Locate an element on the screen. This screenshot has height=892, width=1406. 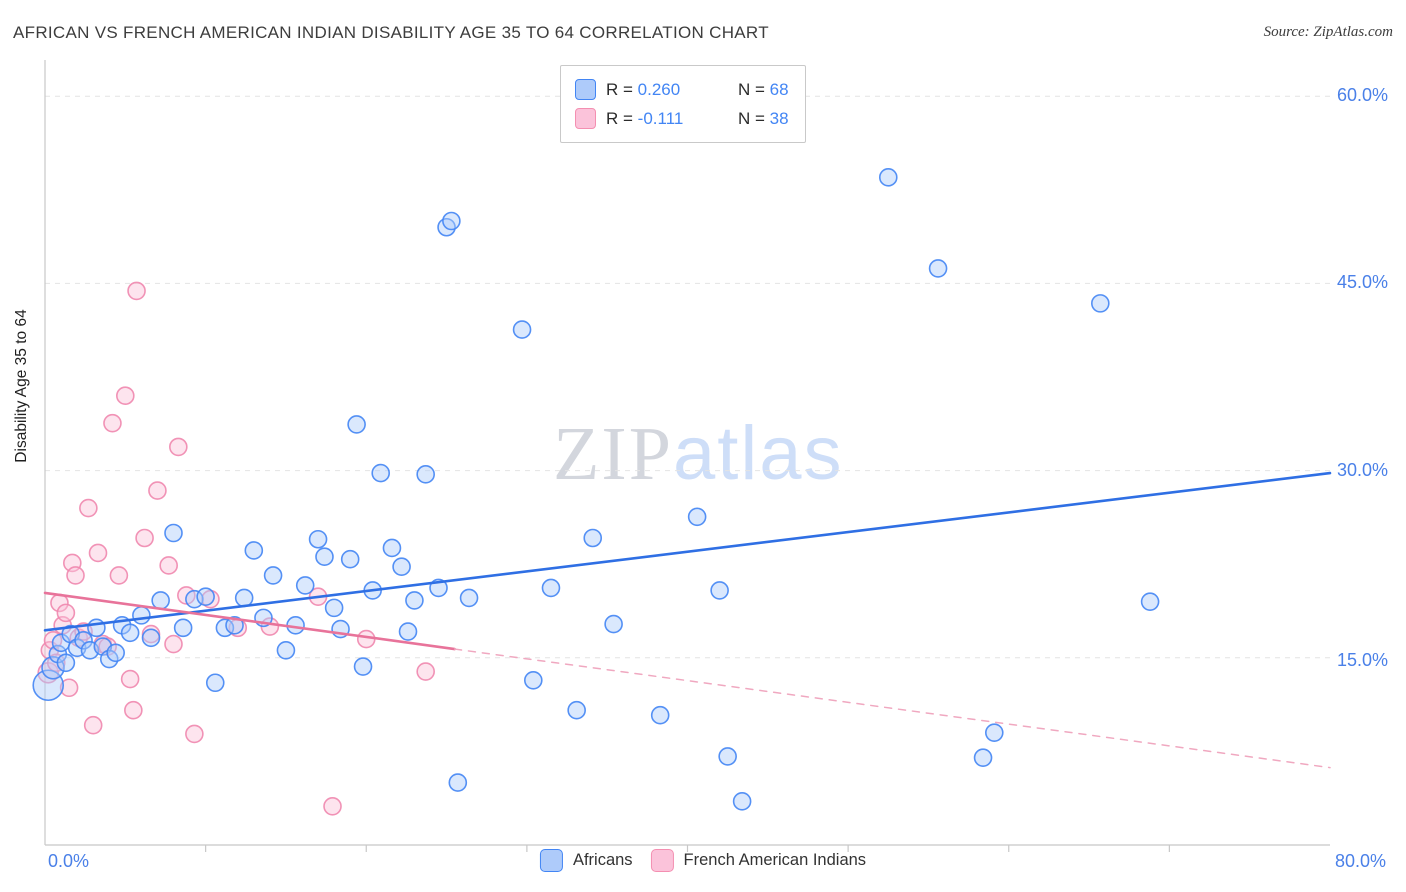
y-axis-label: Disability Age 35 to 64 is located at coordinates (21, 386).